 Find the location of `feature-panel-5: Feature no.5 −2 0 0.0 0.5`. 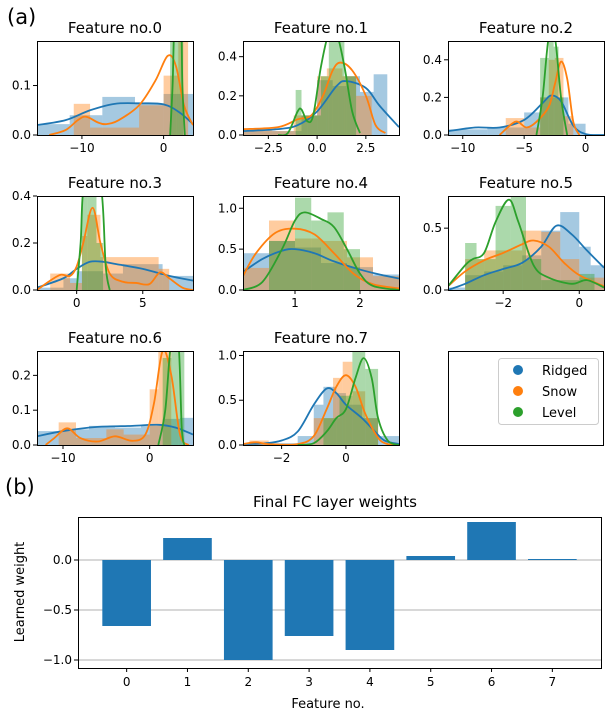

feature-panel-5: Feature no.5 −2 0 0.0 0.5 is located at coordinates (514, 242).